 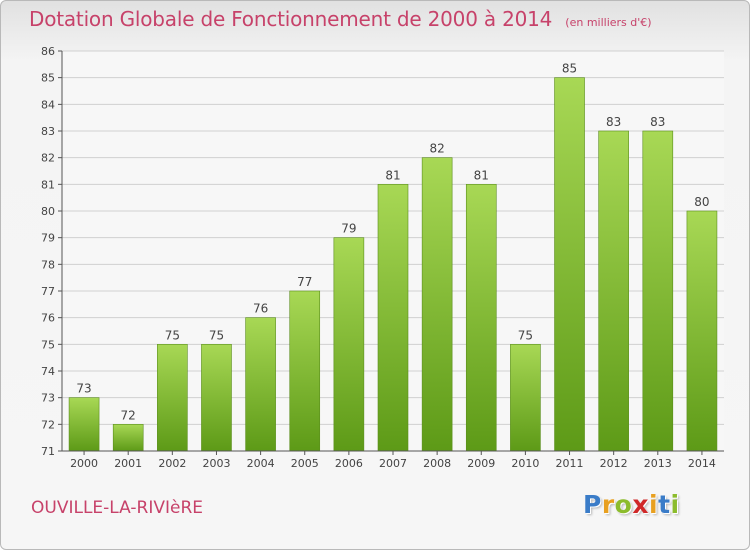 I want to click on y-tick-label: 72, so click(x=48, y=424).